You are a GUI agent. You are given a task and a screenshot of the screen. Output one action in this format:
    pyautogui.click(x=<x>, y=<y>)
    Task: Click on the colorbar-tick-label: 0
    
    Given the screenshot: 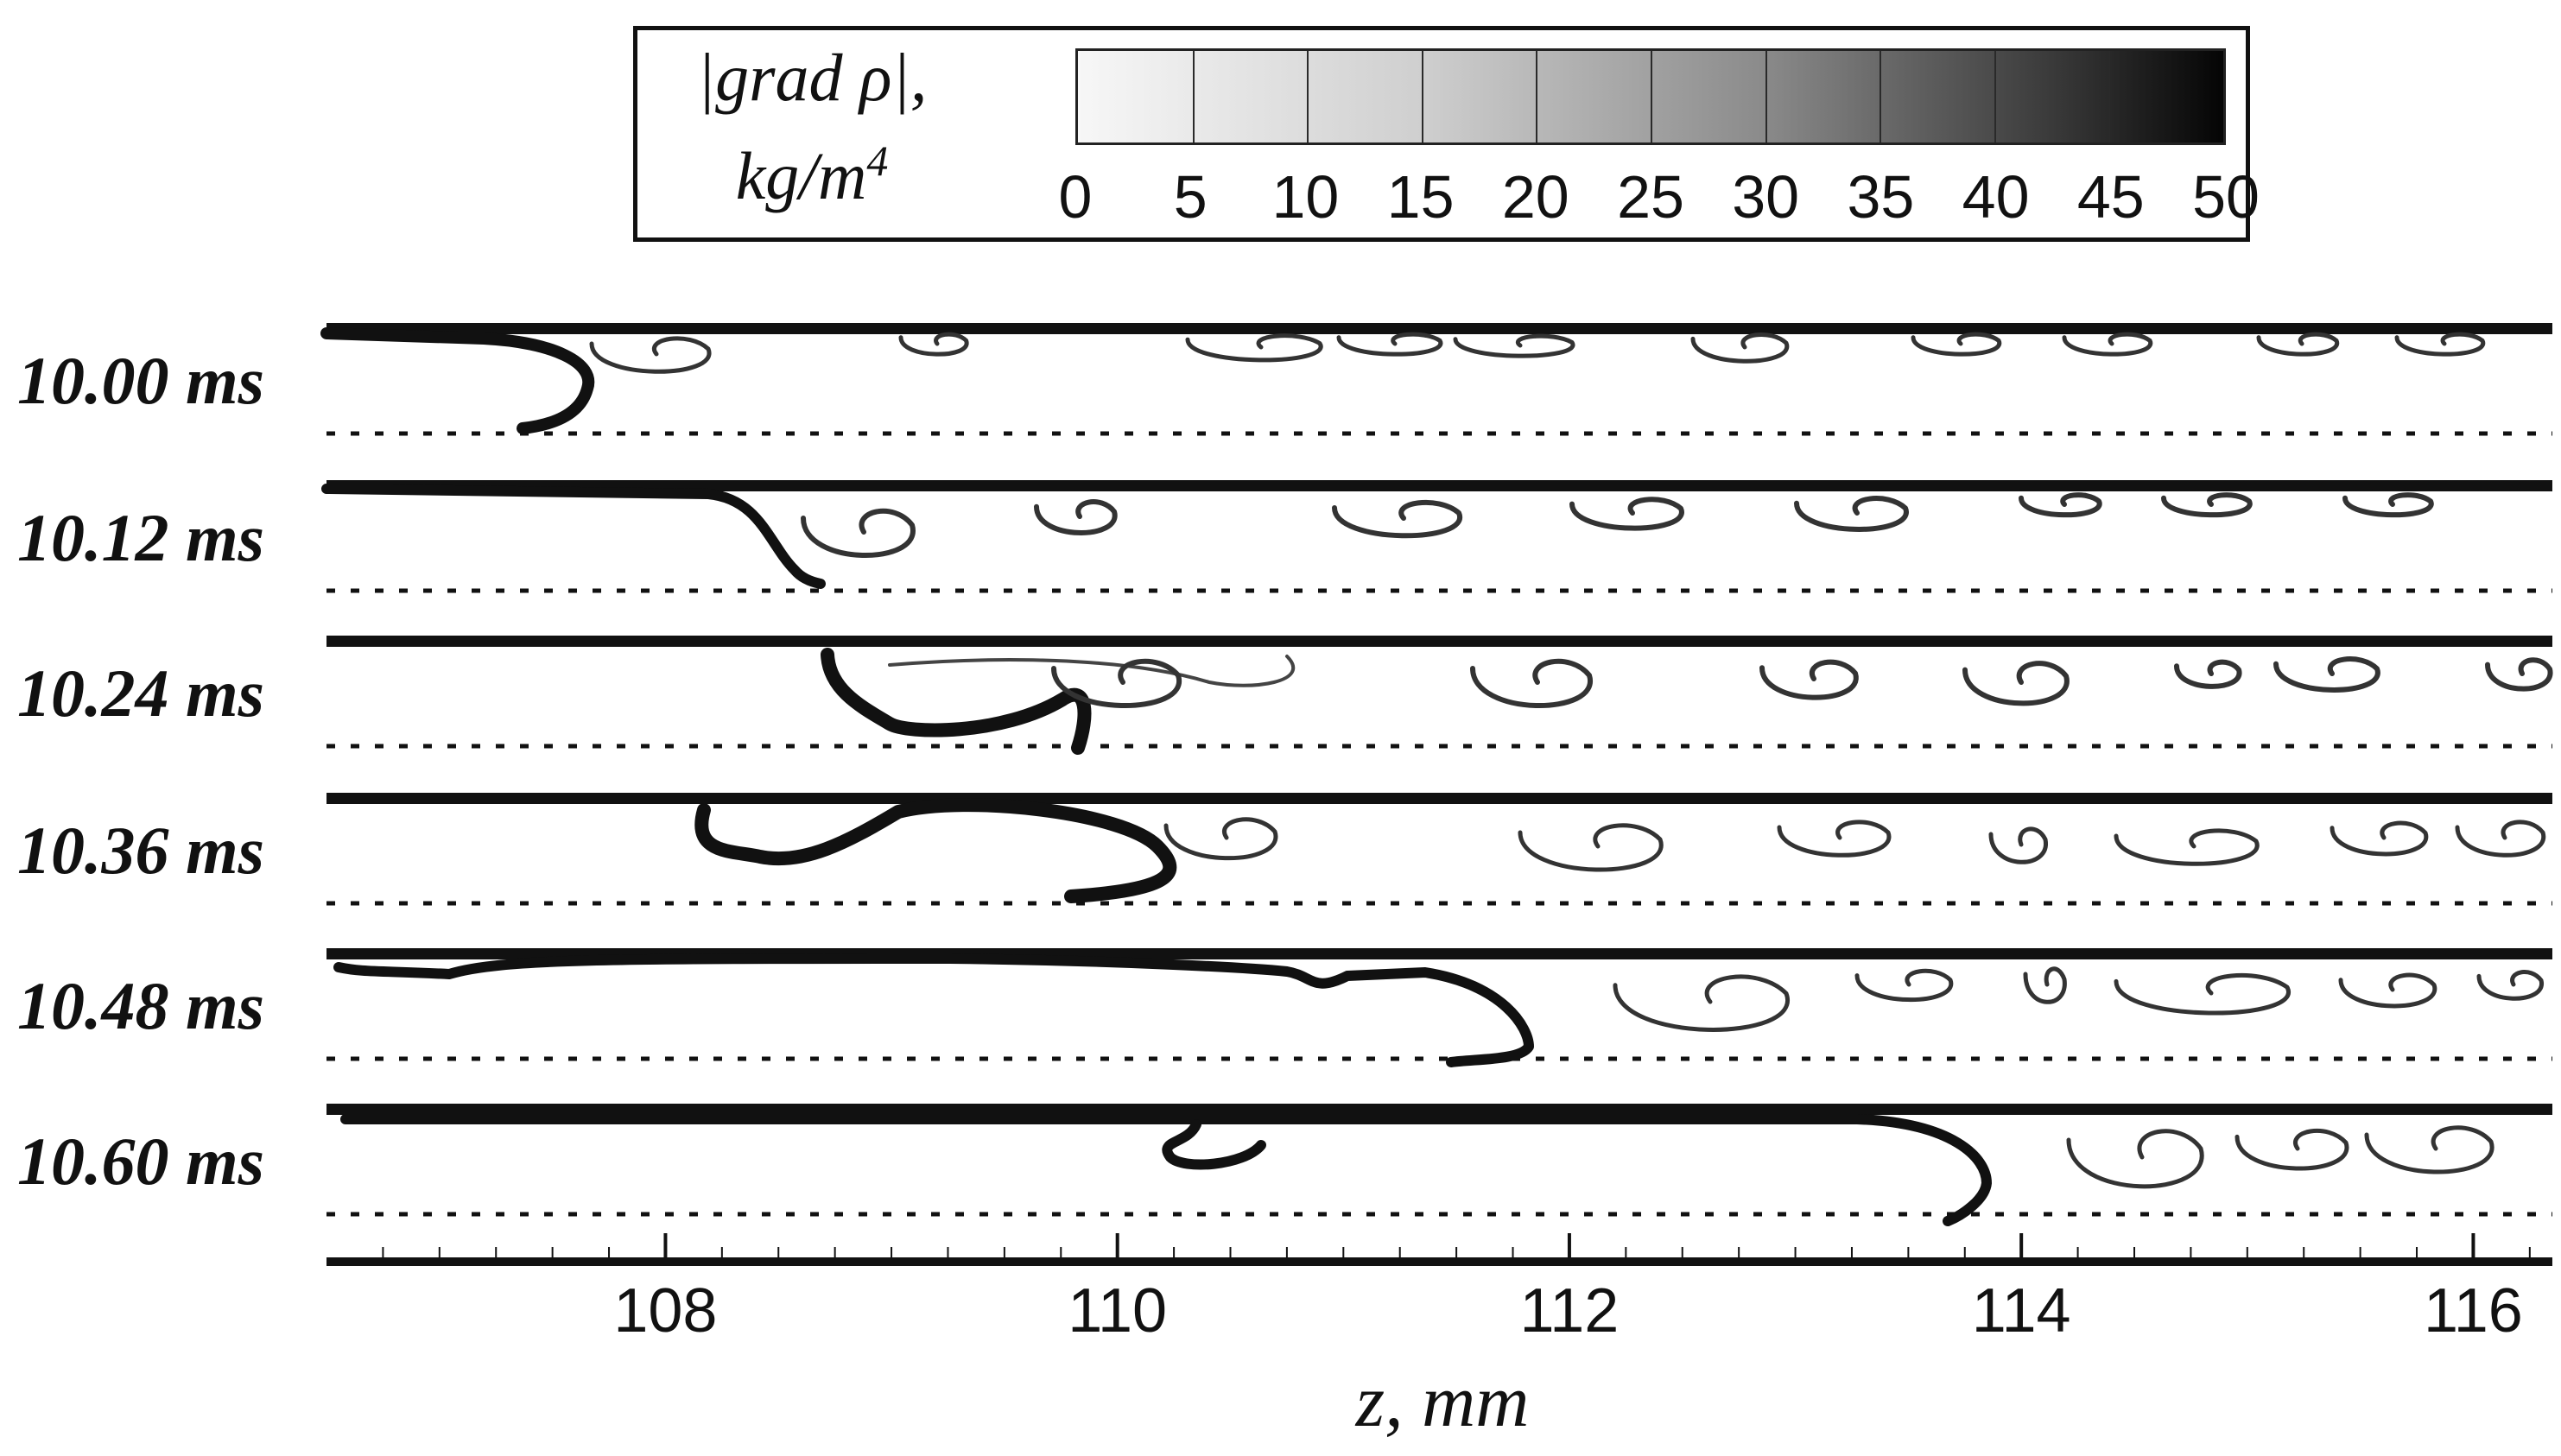 What is the action you would take?
    pyautogui.click(x=1075, y=197)
    